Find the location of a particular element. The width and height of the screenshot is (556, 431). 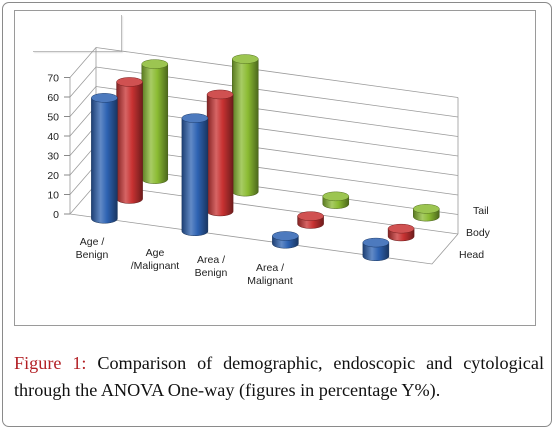

y-tick-label: 60 is located at coordinates (53, 98).